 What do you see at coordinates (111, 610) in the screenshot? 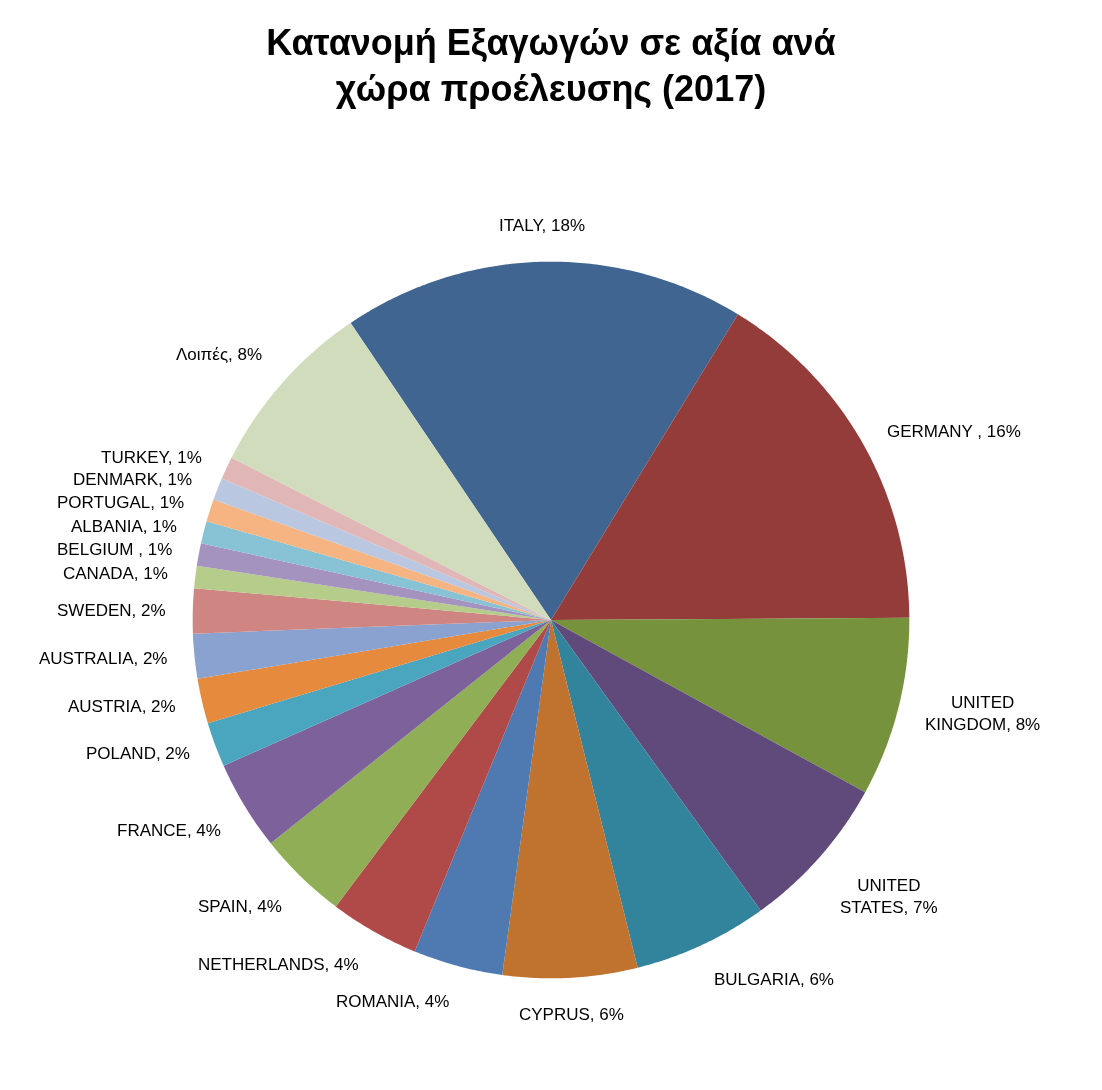
I see `slice-label: SWEDEN, 2%` at bounding box center [111, 610].